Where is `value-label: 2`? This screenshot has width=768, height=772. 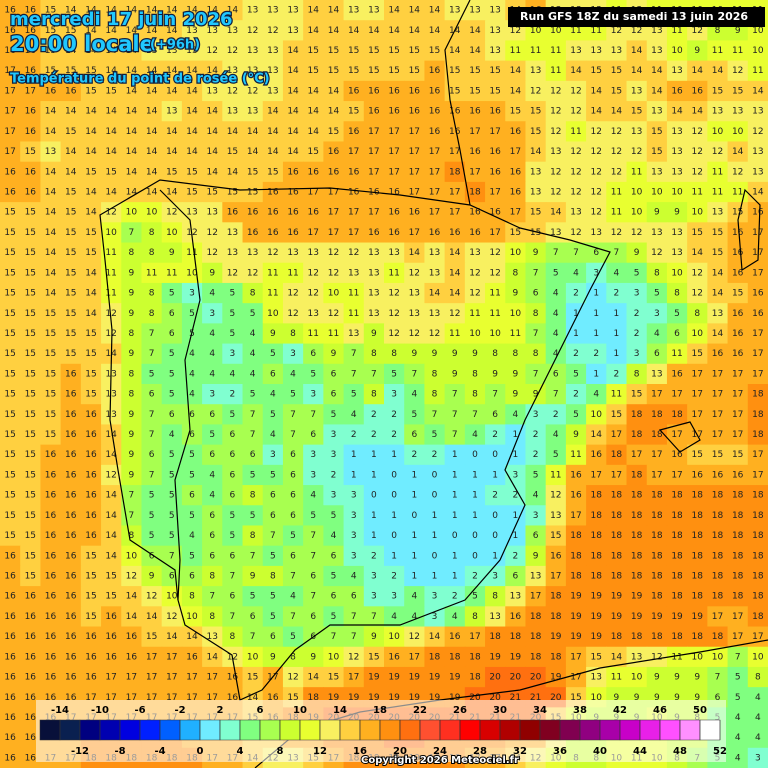 value-label: 2 is located at coordinates (536, 455).